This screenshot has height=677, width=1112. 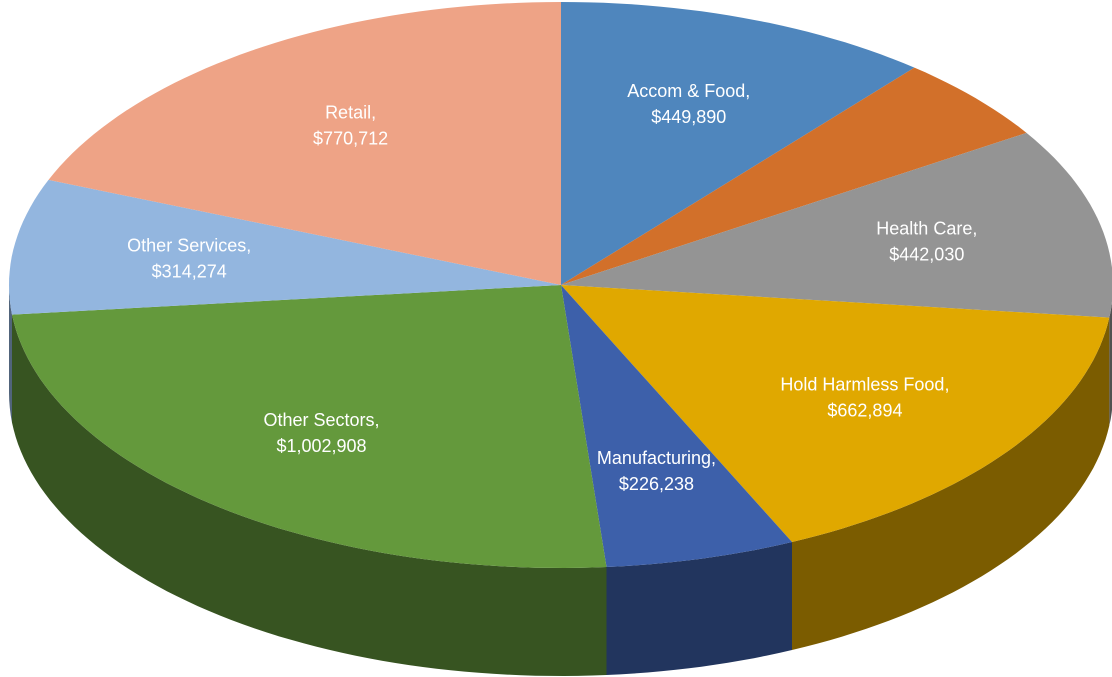 I want to click on data-label-value: $770,712, so click(x=350, y=138).